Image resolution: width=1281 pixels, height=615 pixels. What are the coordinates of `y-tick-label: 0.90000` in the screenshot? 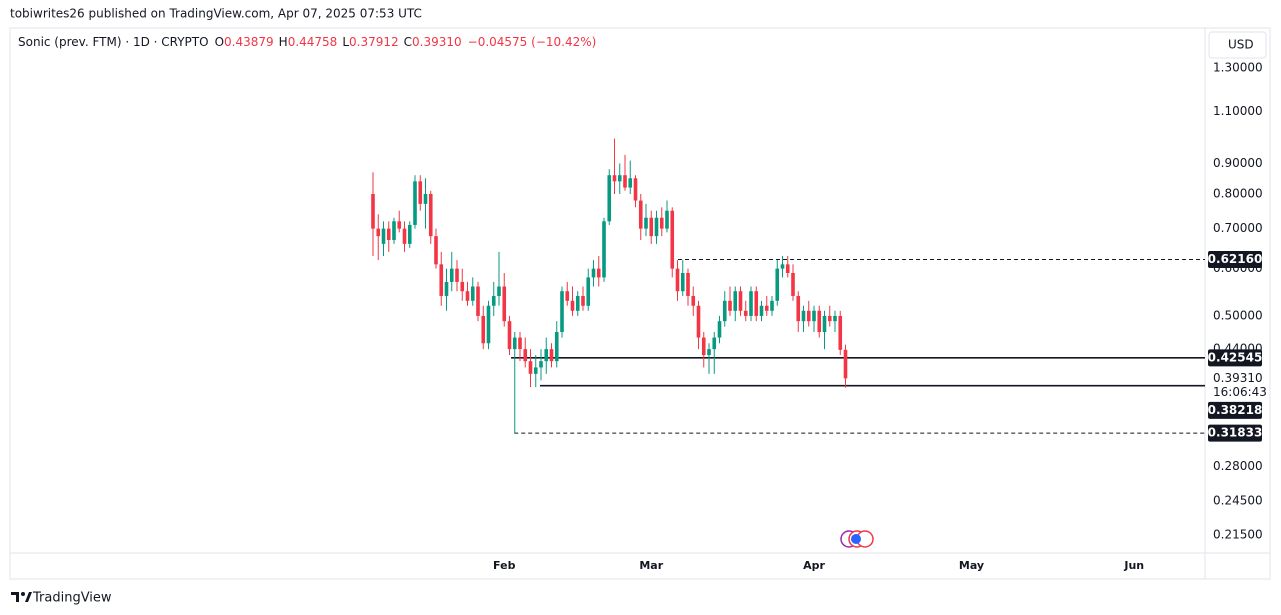 It's located at (1238, 163).